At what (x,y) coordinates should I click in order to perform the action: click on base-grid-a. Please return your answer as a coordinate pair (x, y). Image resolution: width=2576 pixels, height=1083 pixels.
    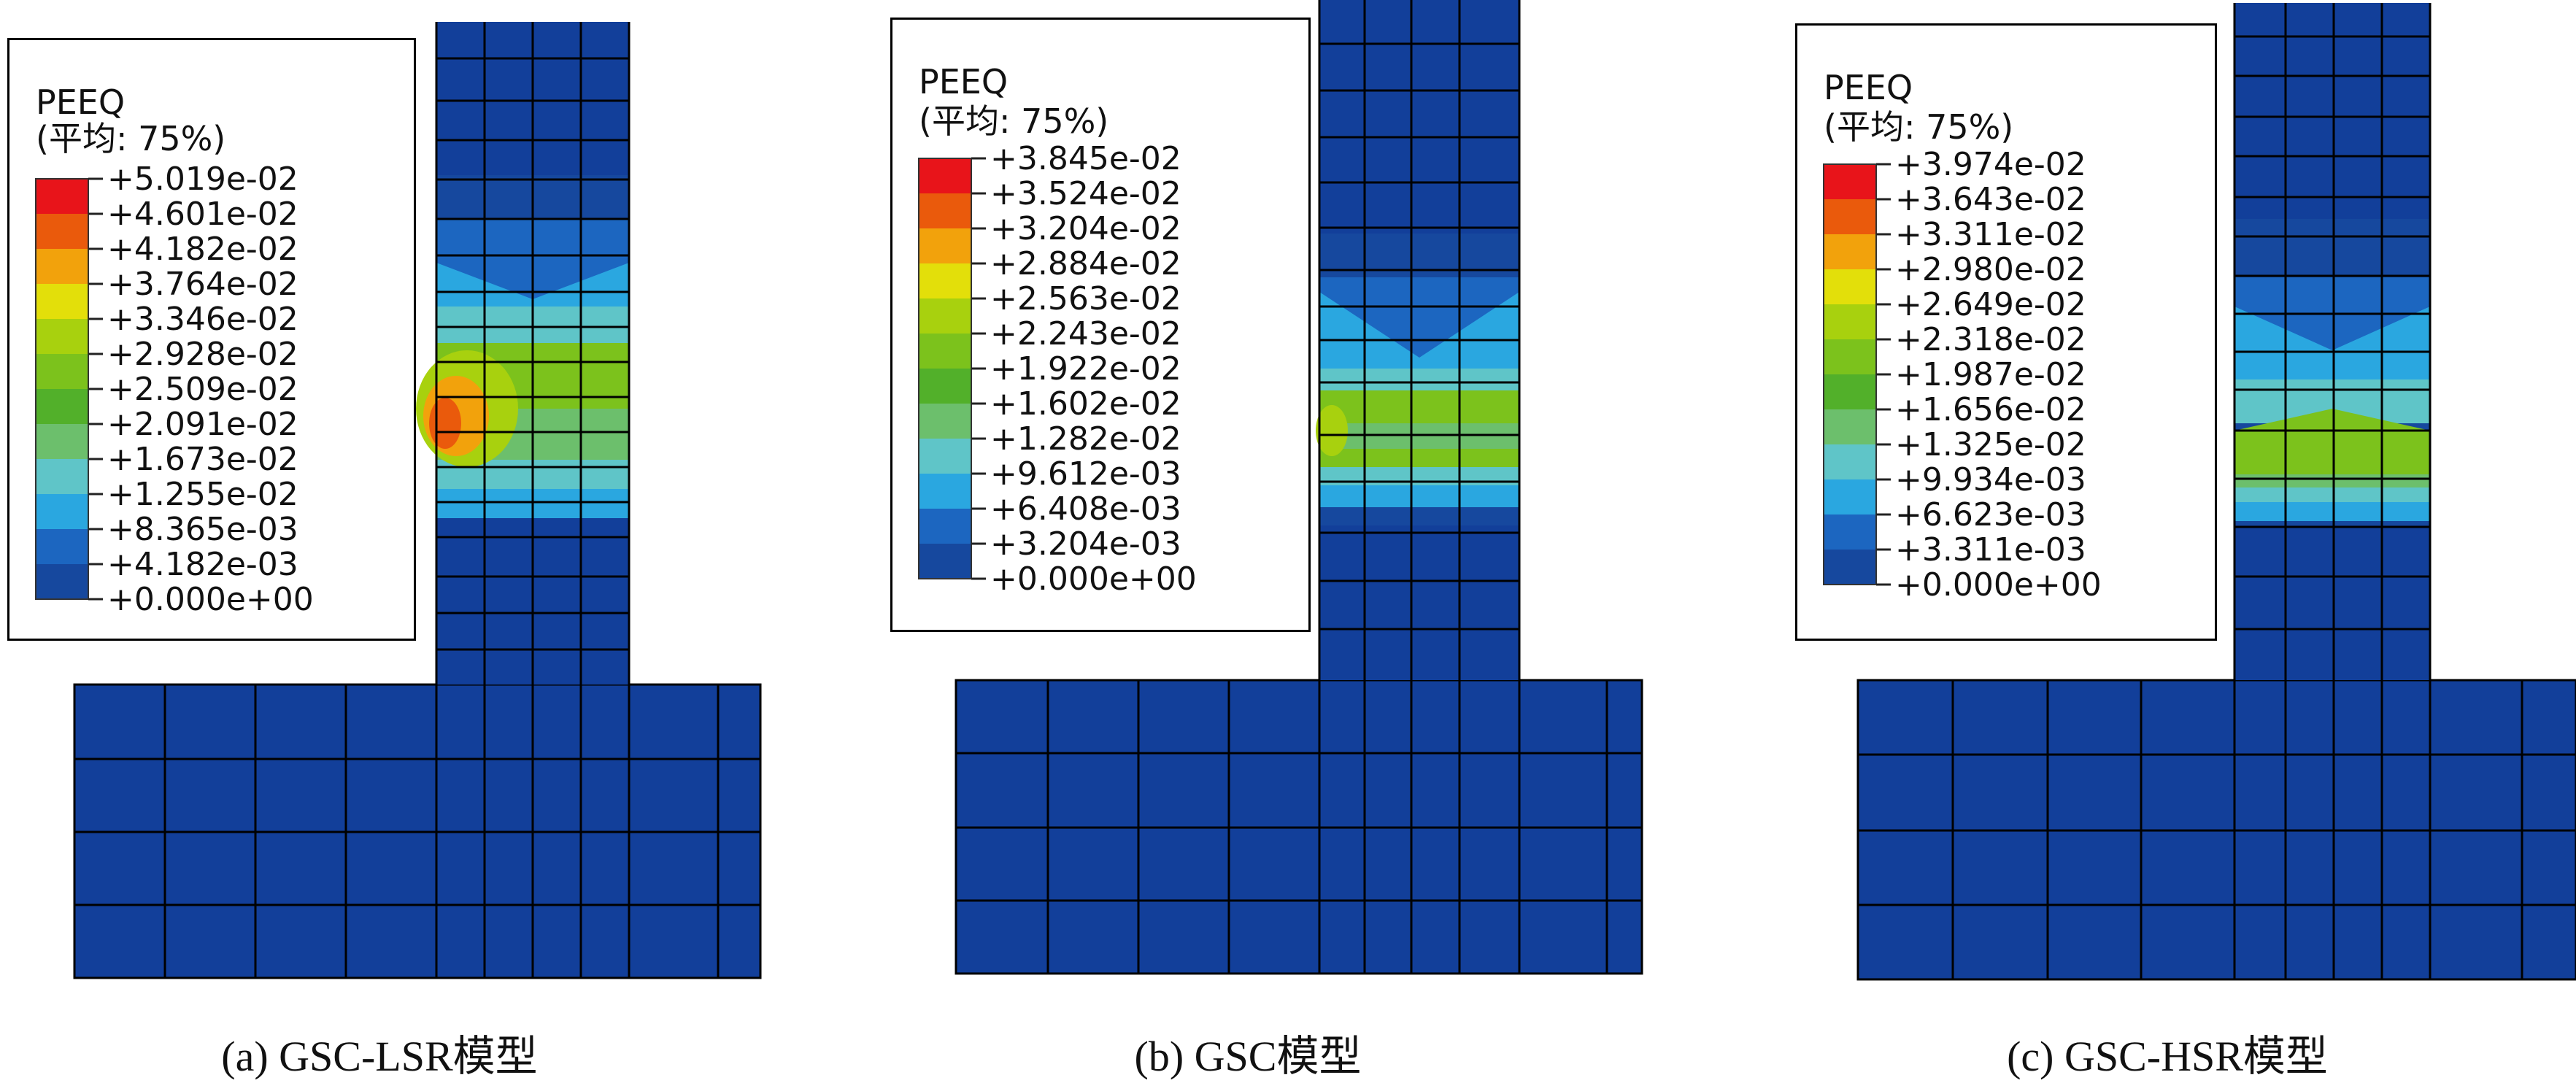
    Looking at the image, I should click on (417, 832).